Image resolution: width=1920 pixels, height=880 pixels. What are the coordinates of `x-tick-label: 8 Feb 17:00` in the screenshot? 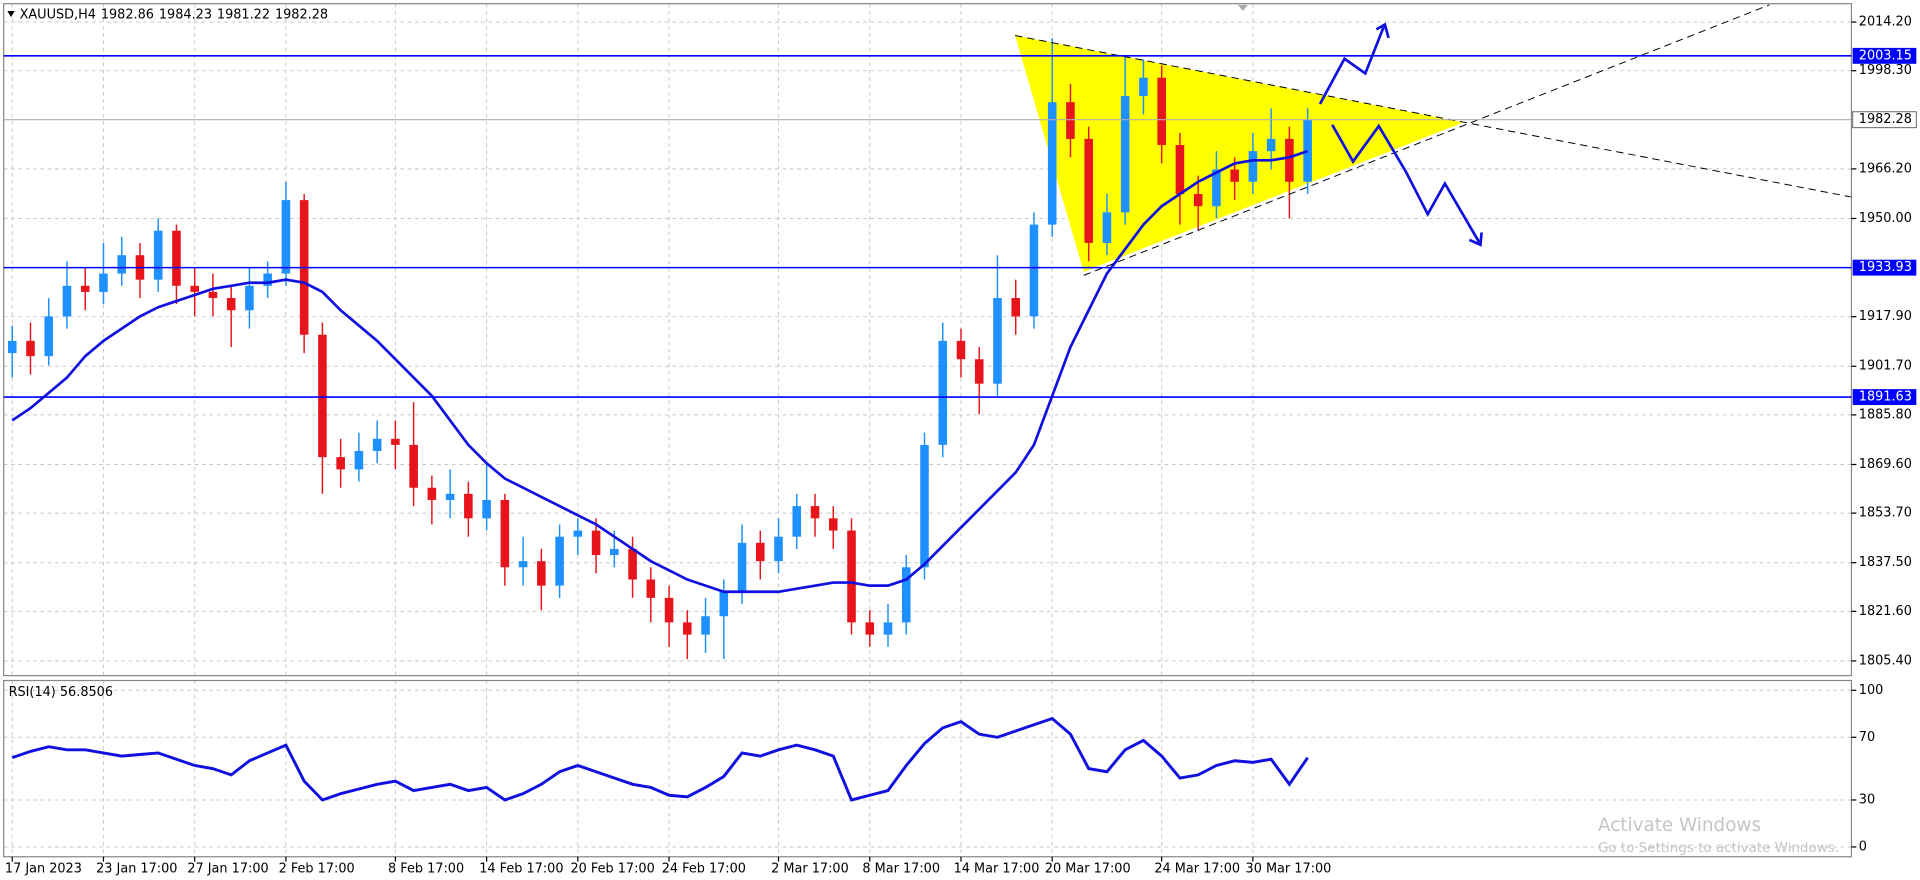 It's located at (426, 868).